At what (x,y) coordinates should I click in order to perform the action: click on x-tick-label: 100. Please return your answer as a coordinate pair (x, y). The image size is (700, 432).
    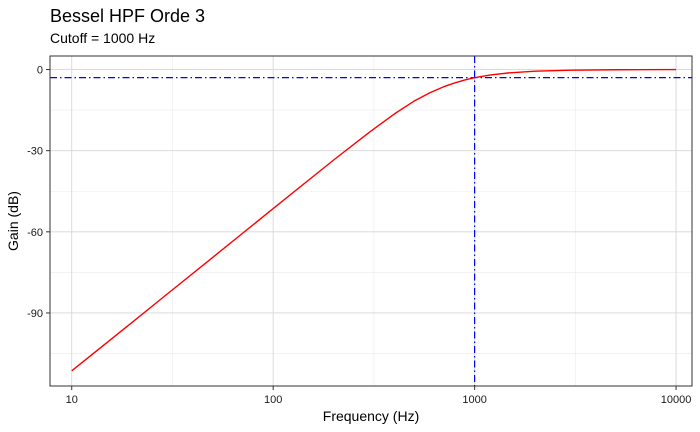
    Looking at the image, I should click on (273, 400).